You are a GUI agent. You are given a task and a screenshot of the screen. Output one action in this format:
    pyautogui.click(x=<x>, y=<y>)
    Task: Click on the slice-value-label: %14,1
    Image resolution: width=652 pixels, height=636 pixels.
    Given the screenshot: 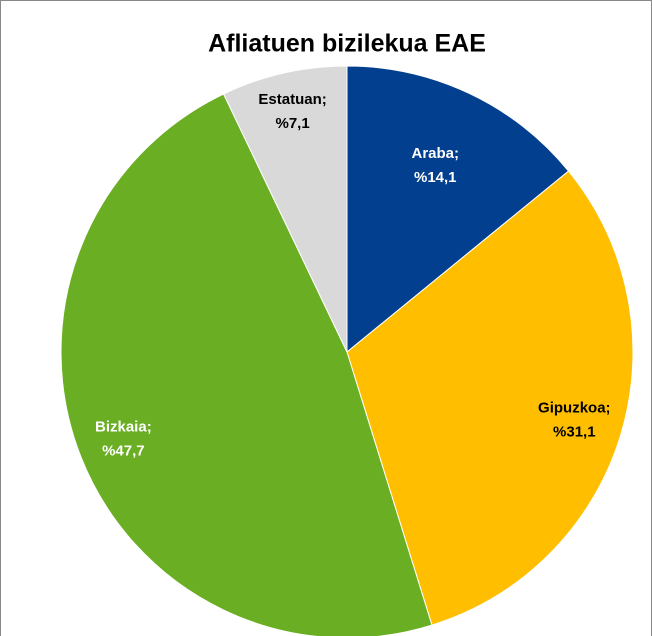 What is the action you would take?
    pyautogui.click(x=435, y=177)
    